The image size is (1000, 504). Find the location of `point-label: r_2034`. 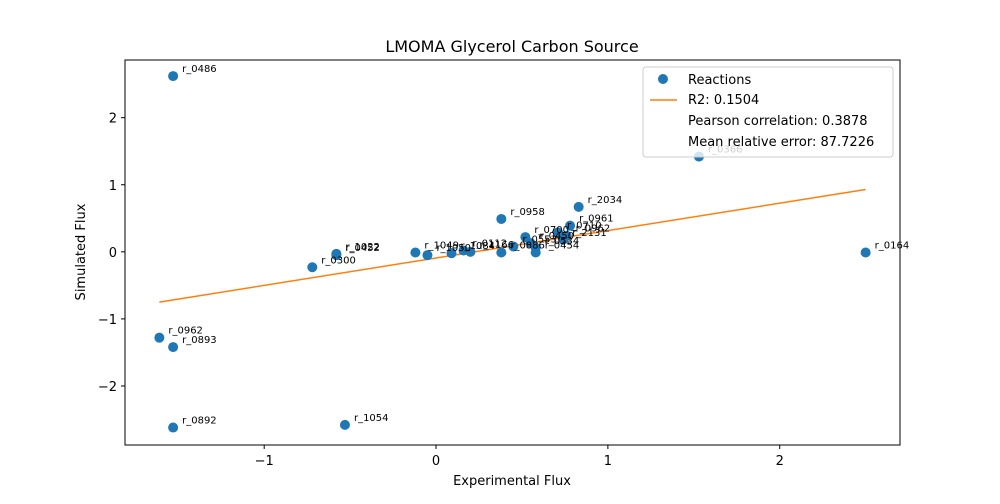

point-label: r_2034 is located at coordinates (605, 200).